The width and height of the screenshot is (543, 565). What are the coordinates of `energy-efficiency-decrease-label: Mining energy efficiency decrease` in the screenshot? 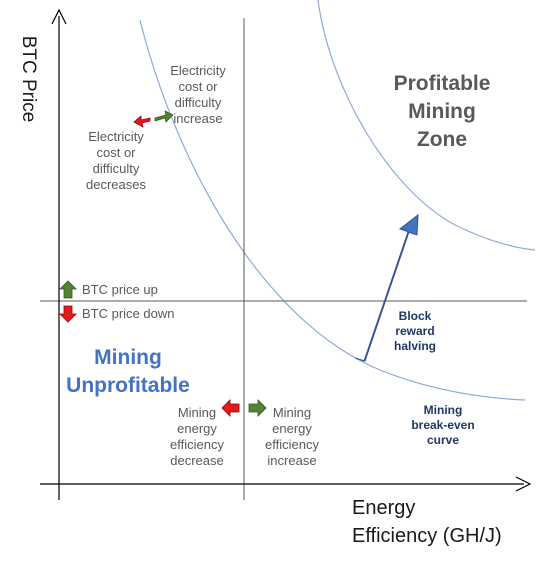 It's located at (197, 436).